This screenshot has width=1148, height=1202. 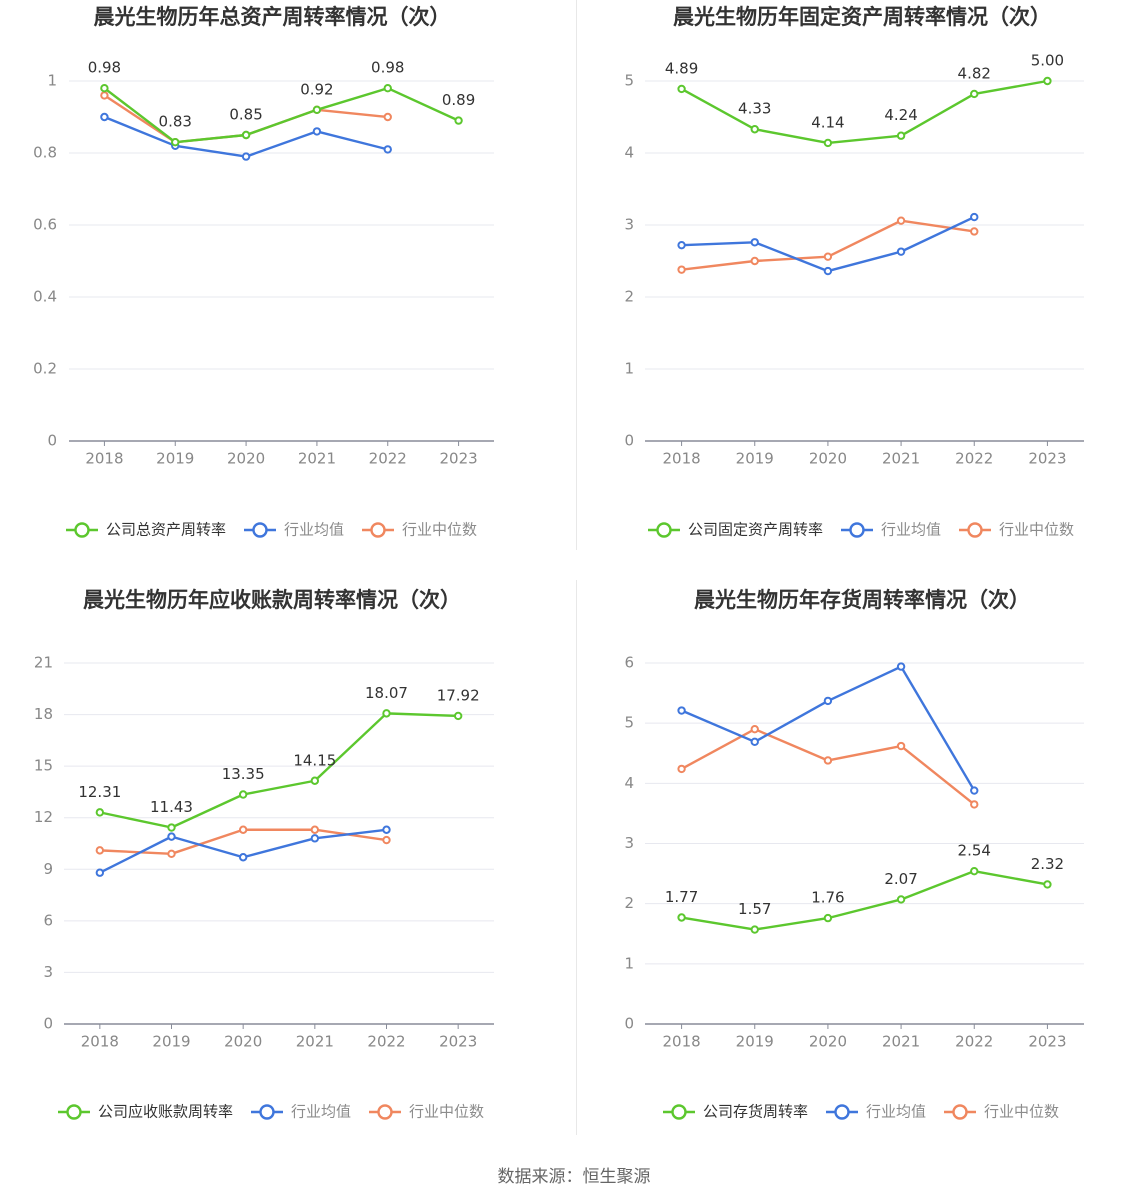 What do you see at coordinates (387, 68) in the screenshot?
I see `data-label: 0.98` at bounding box center [387, 68].